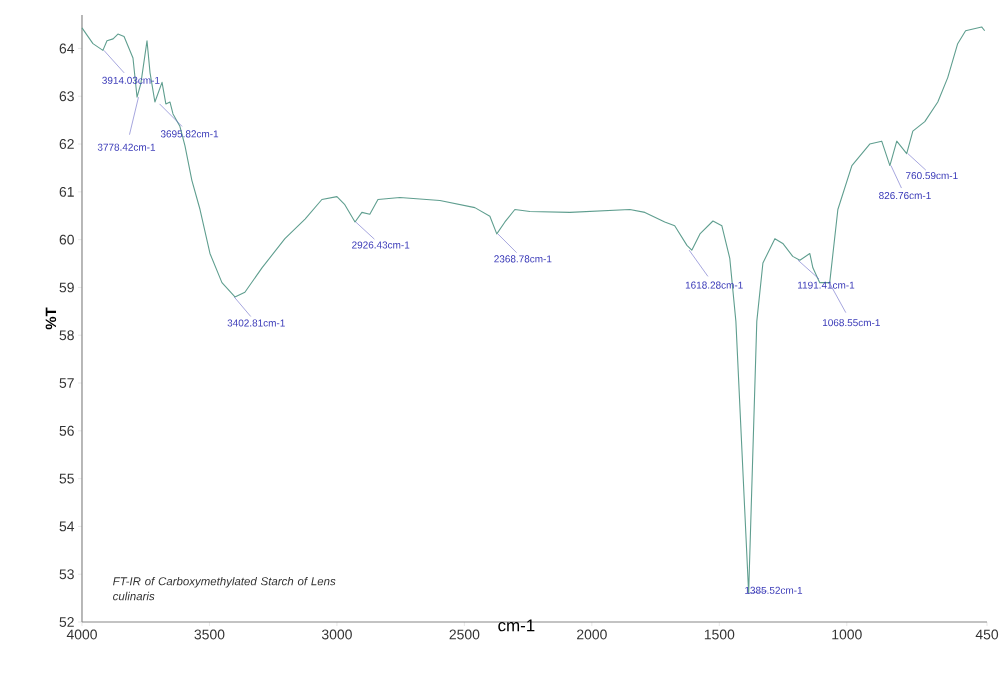 Image resolution: width=1001 pixels, height=673 pixels. I want to click on annotation: 826.76cm-1, so click(905, 196).